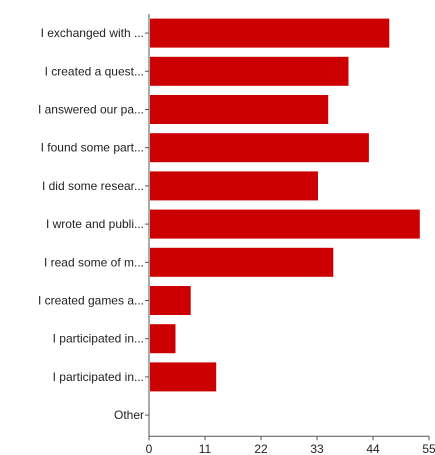  I want to click on x-tick-label-22: 22, so click(261, 448).